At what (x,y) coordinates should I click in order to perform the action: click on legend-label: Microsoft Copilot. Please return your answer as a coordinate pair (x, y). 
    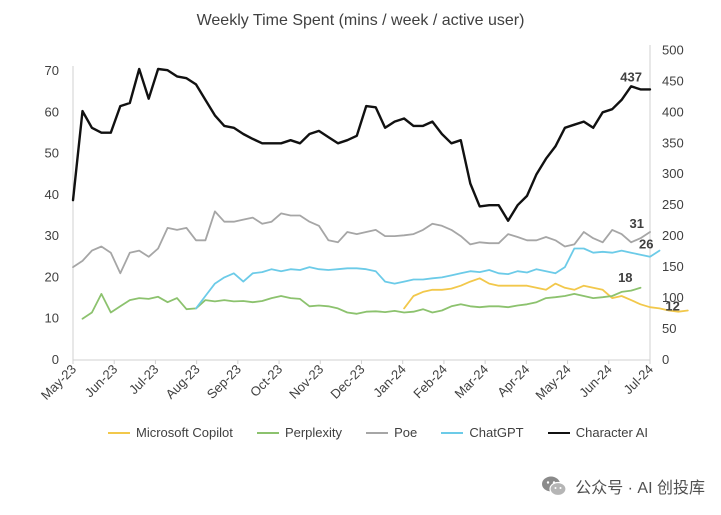
    Looking at the image, I should click on (184, 432).